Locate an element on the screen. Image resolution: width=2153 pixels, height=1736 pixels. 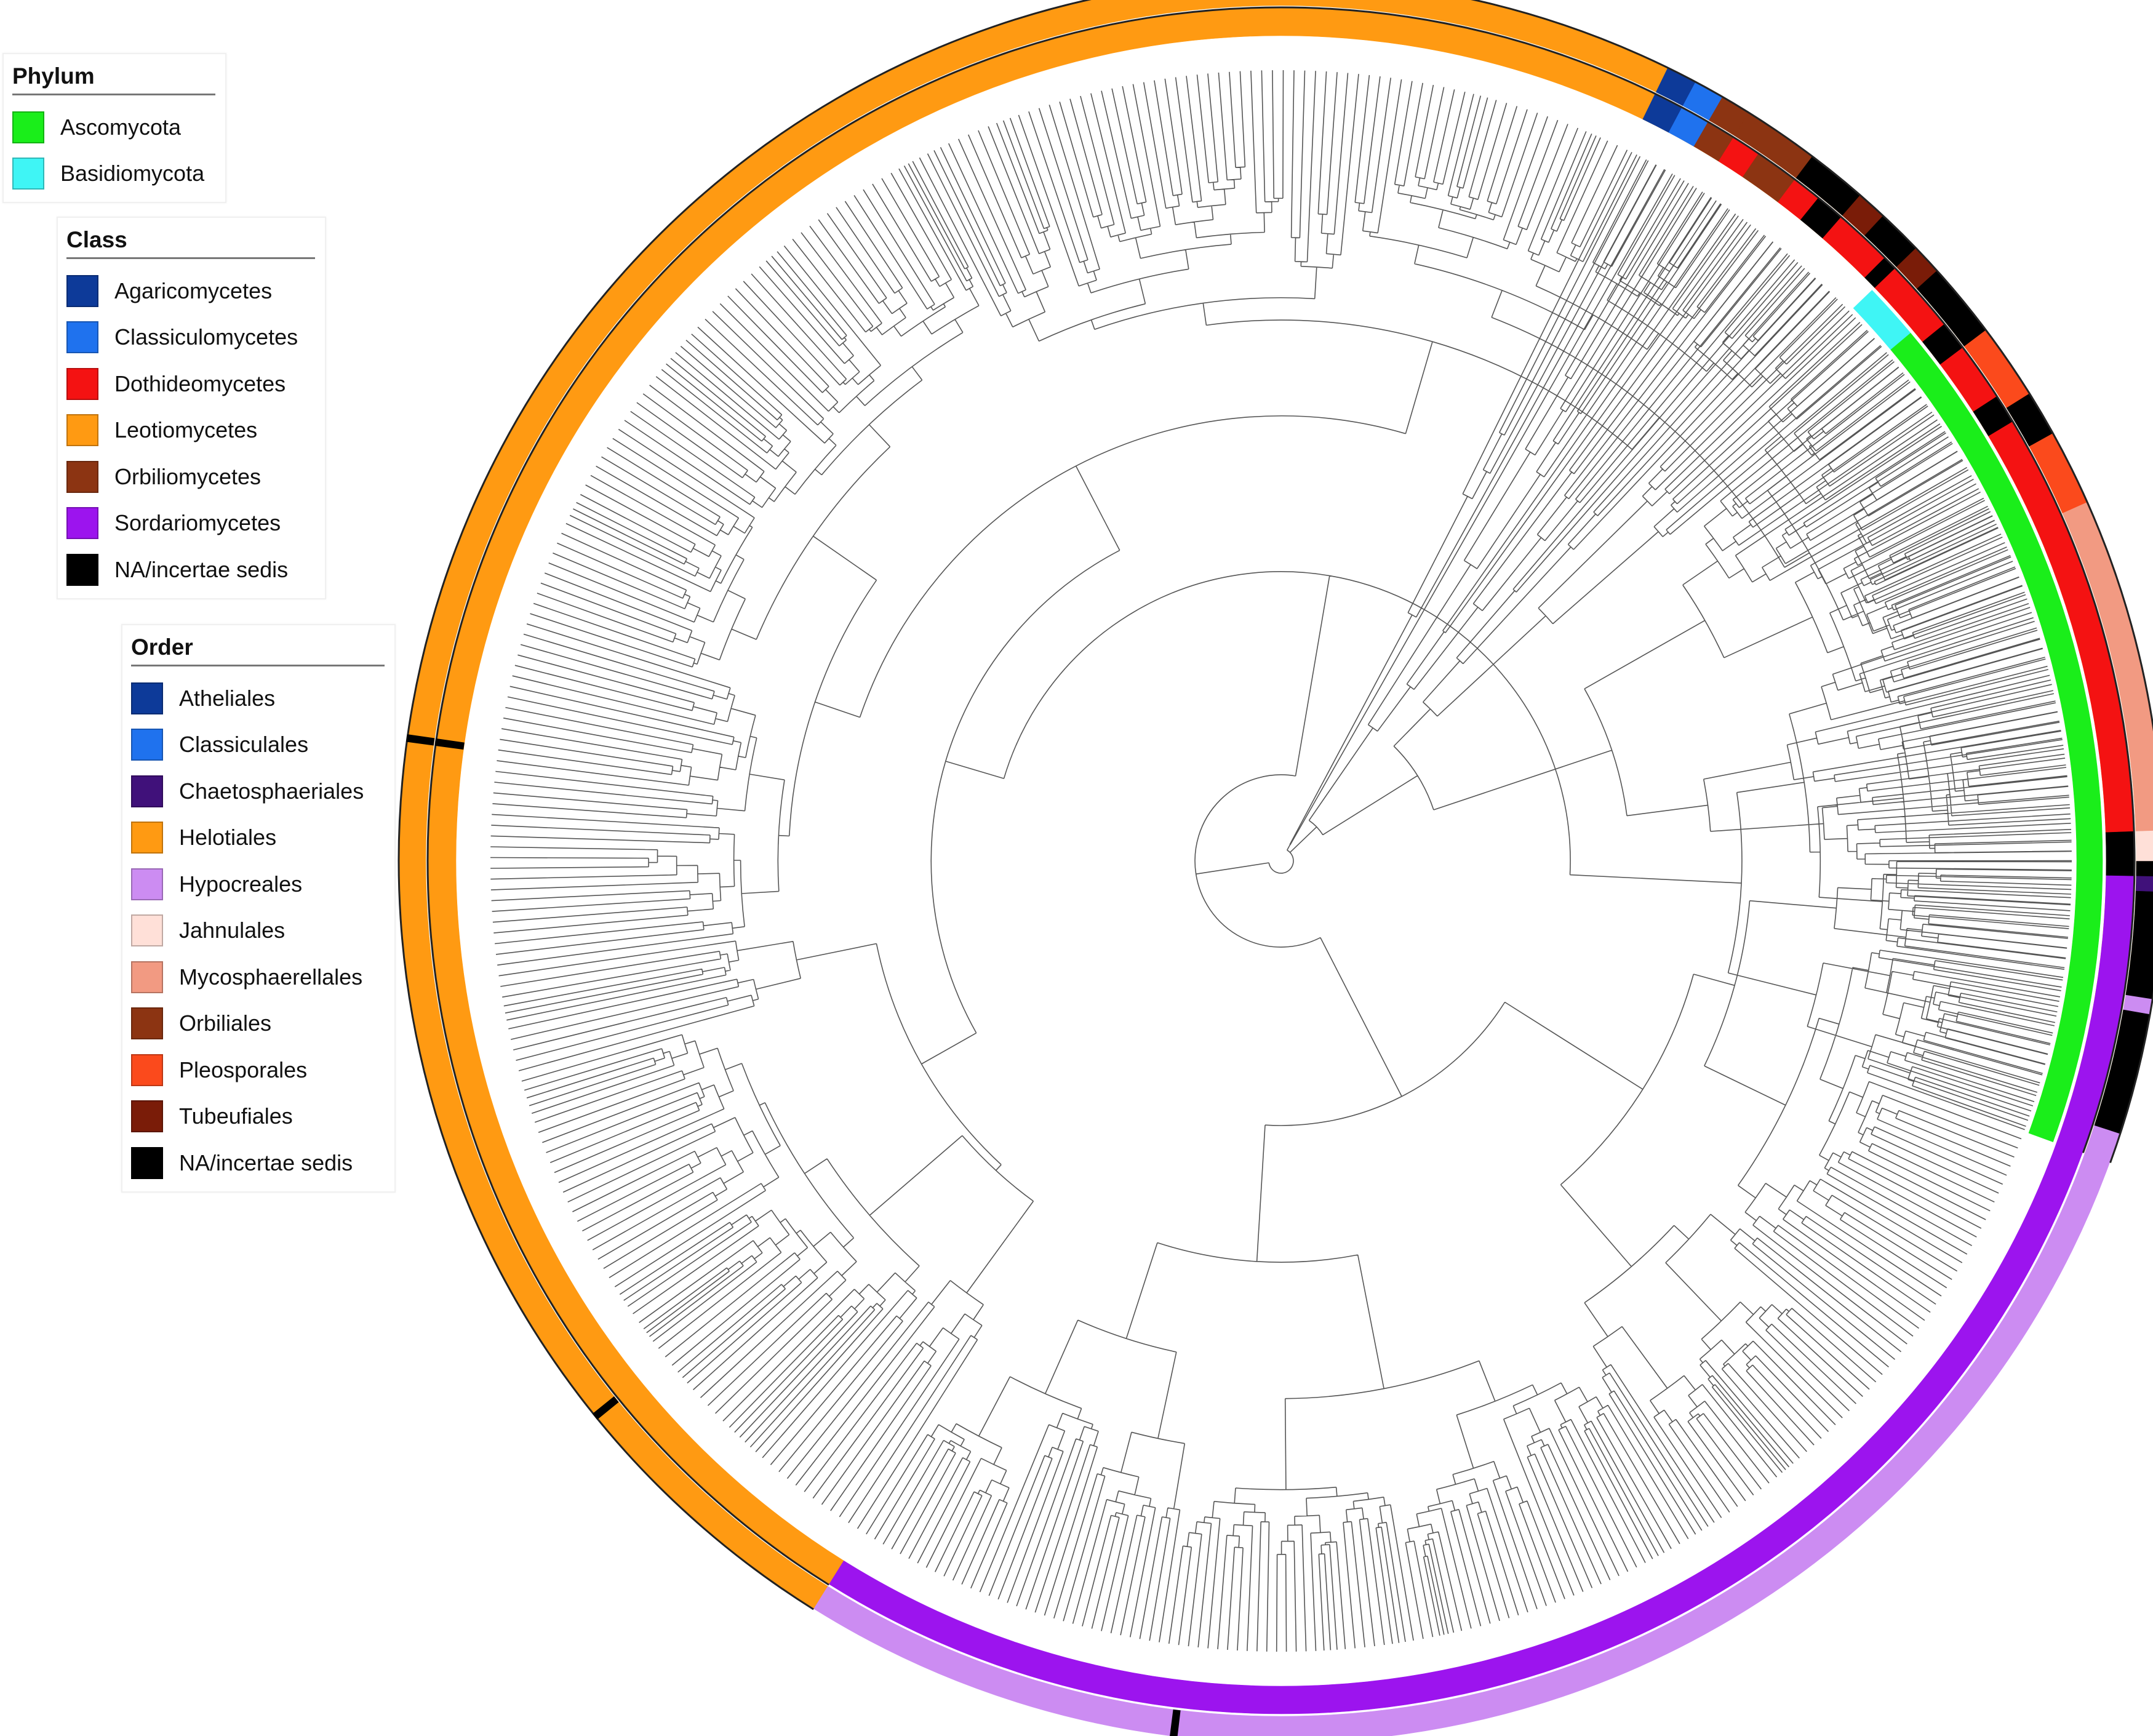
order-legend-item: Orbiliales is located at coordinates (258, 1024).